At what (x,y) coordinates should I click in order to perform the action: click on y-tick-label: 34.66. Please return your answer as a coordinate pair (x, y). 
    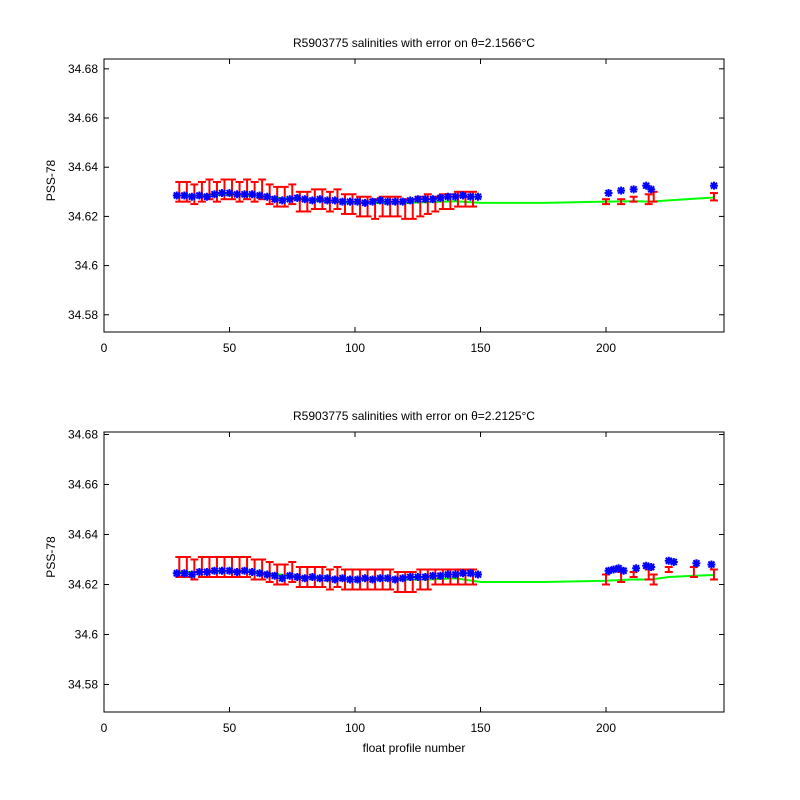
    Looking at the image, I should click on (83, 485).